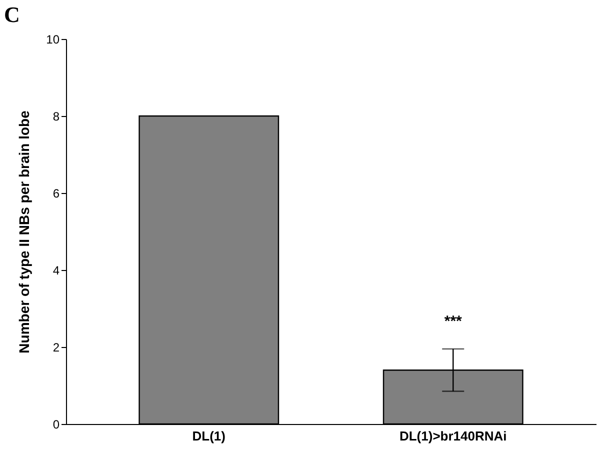  What do you see at coordinates (24, 232) in the screenshot?
I see `y-axis-title: Number of type II NBs per brain lobe` at bounding box center [24, 232].